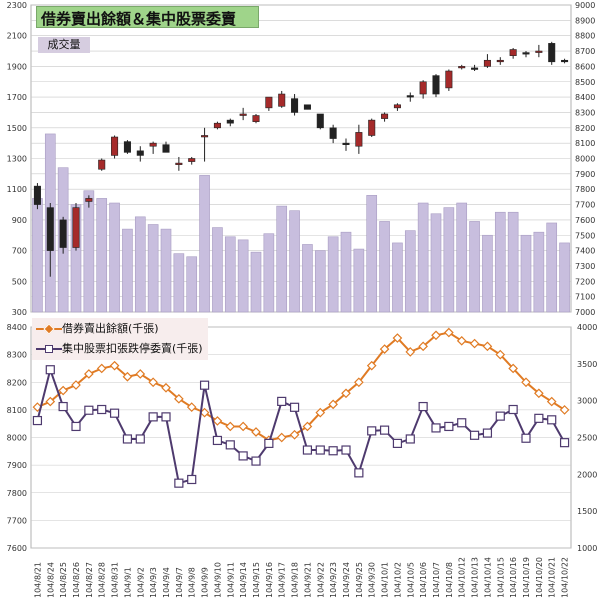 The image size is (599, 600). Describe the element at coordinates (17, 128) in the screenshot. I see `left-axis-tick-upper: 1500` at that location.